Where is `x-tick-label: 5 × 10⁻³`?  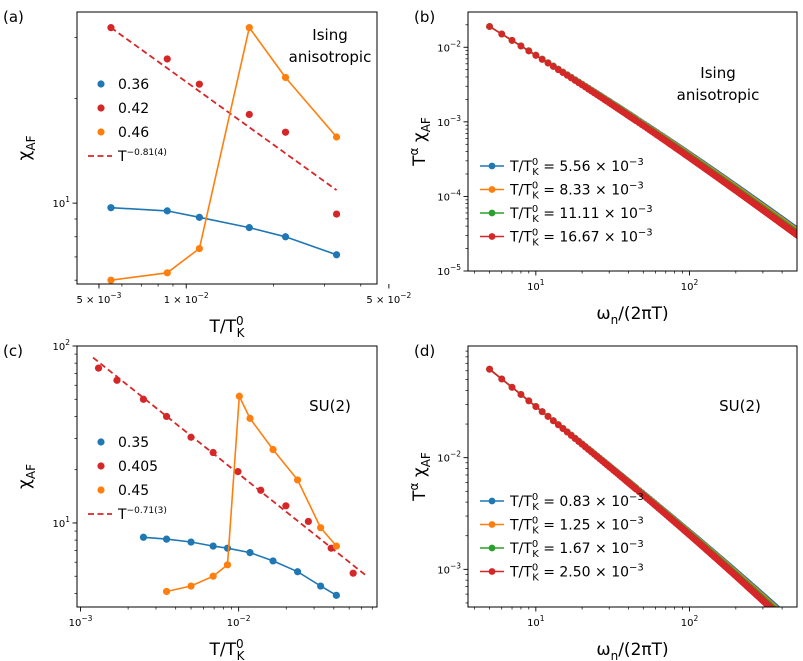
x-tick-label: 5 × 10⁻³ is located at coordinates (99, 298).